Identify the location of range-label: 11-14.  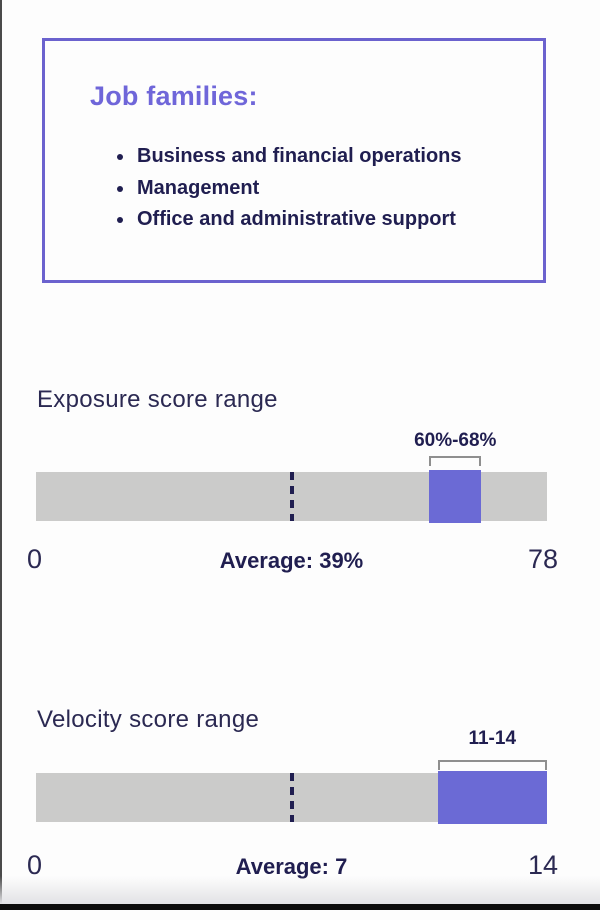
(492, 738).